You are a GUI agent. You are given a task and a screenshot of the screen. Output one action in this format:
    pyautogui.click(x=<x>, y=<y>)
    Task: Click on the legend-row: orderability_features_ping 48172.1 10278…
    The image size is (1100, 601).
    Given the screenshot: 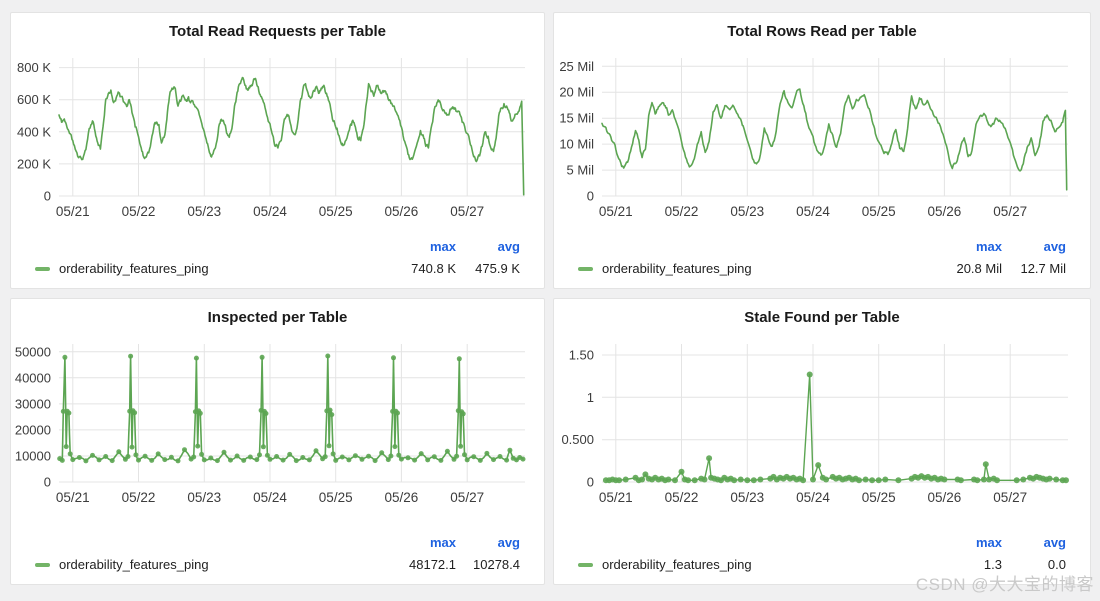 What is the action you would take?
    pyautogui.click(x=277, y=562)
    